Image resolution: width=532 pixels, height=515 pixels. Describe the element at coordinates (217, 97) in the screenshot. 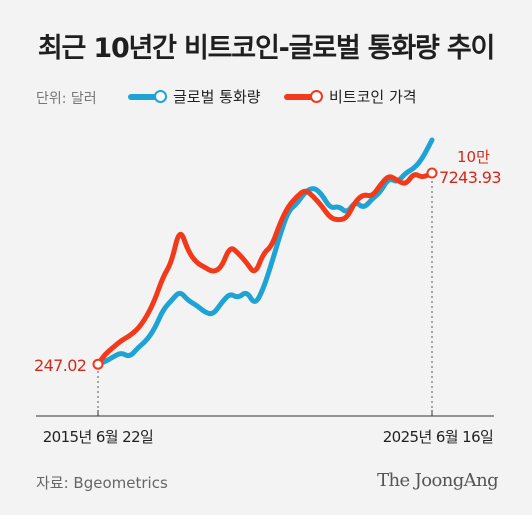

I see `legend-label: 글로벌 통화량` at that location.